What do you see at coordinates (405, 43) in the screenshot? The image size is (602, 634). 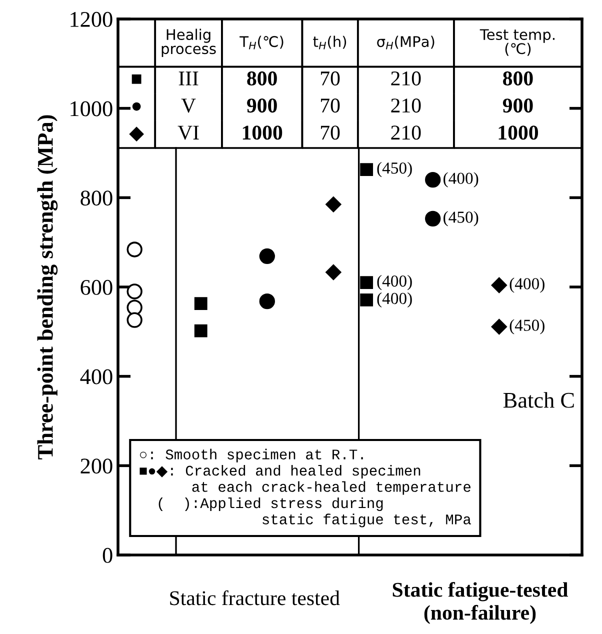 I see `annotation: σ$_{H}$(MPa)` at bounding box center [405, 43].